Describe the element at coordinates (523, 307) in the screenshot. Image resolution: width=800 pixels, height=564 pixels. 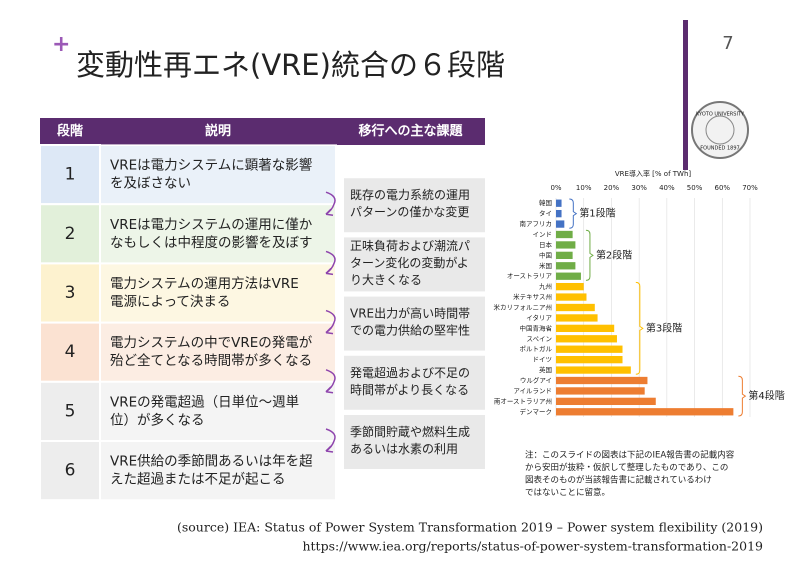
I see `category-label: 米カリフォルニア州` at that location.